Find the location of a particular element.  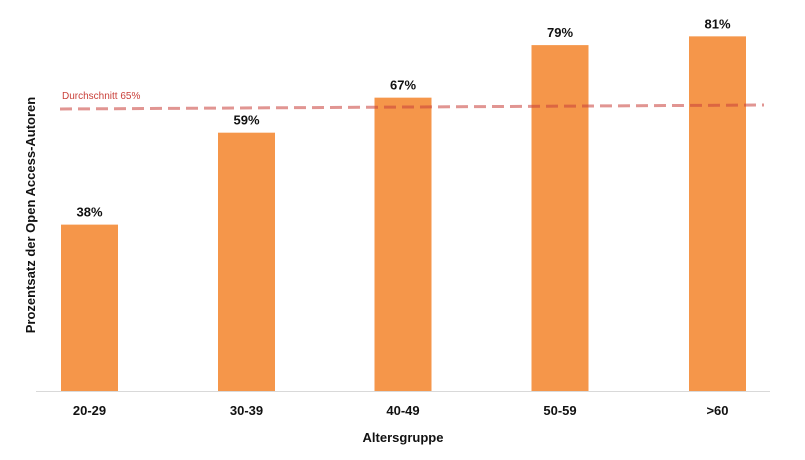

y-axis-title: Prozentsatz der Open Access-Autoren is located at coordinates (30, 215).